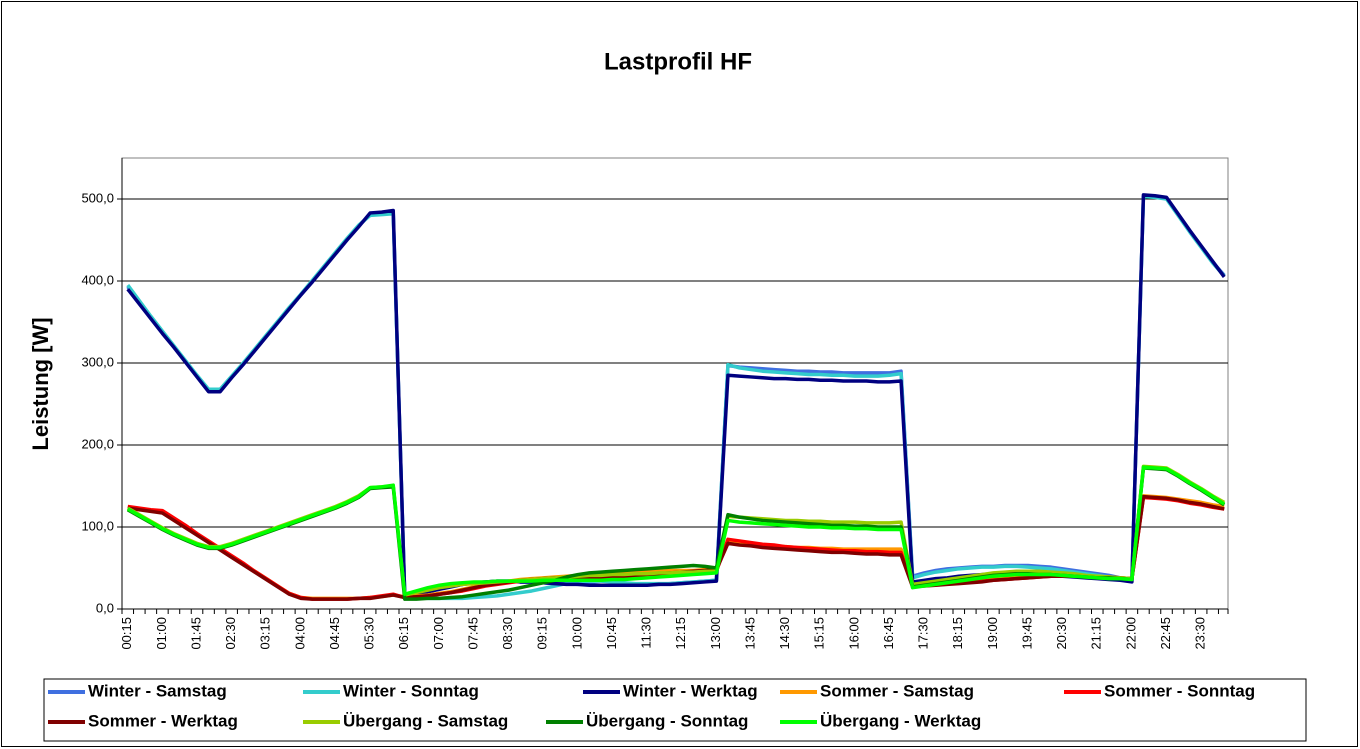  I want to click on x-tick-label: 03:15, so click(265, 633).